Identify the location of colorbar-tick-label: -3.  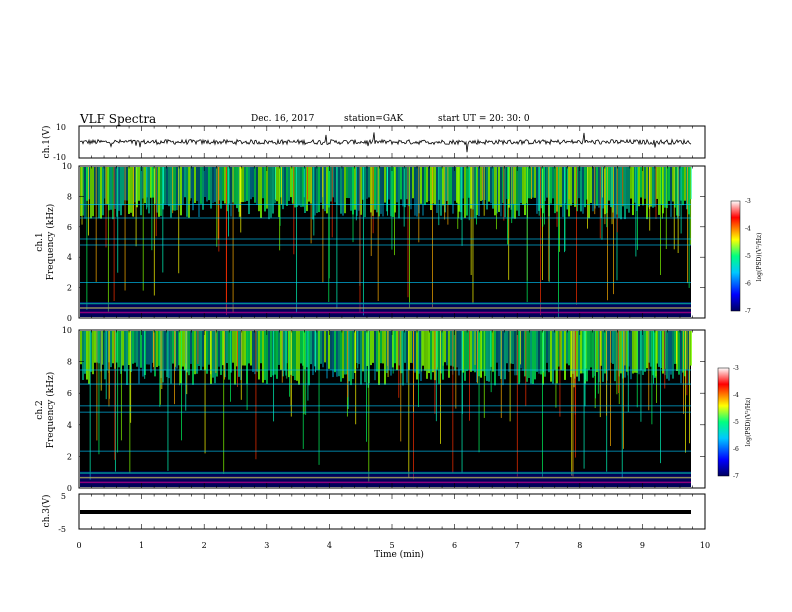
(748, 201).